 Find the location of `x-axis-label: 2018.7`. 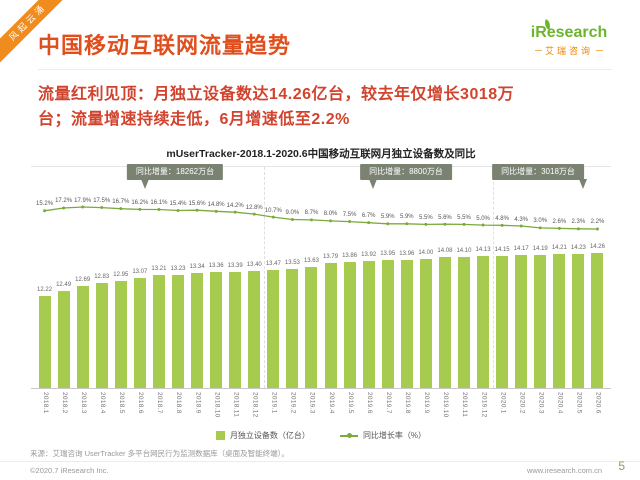

x-axis-label: 2018.7 is located at coordinates (158, 403).